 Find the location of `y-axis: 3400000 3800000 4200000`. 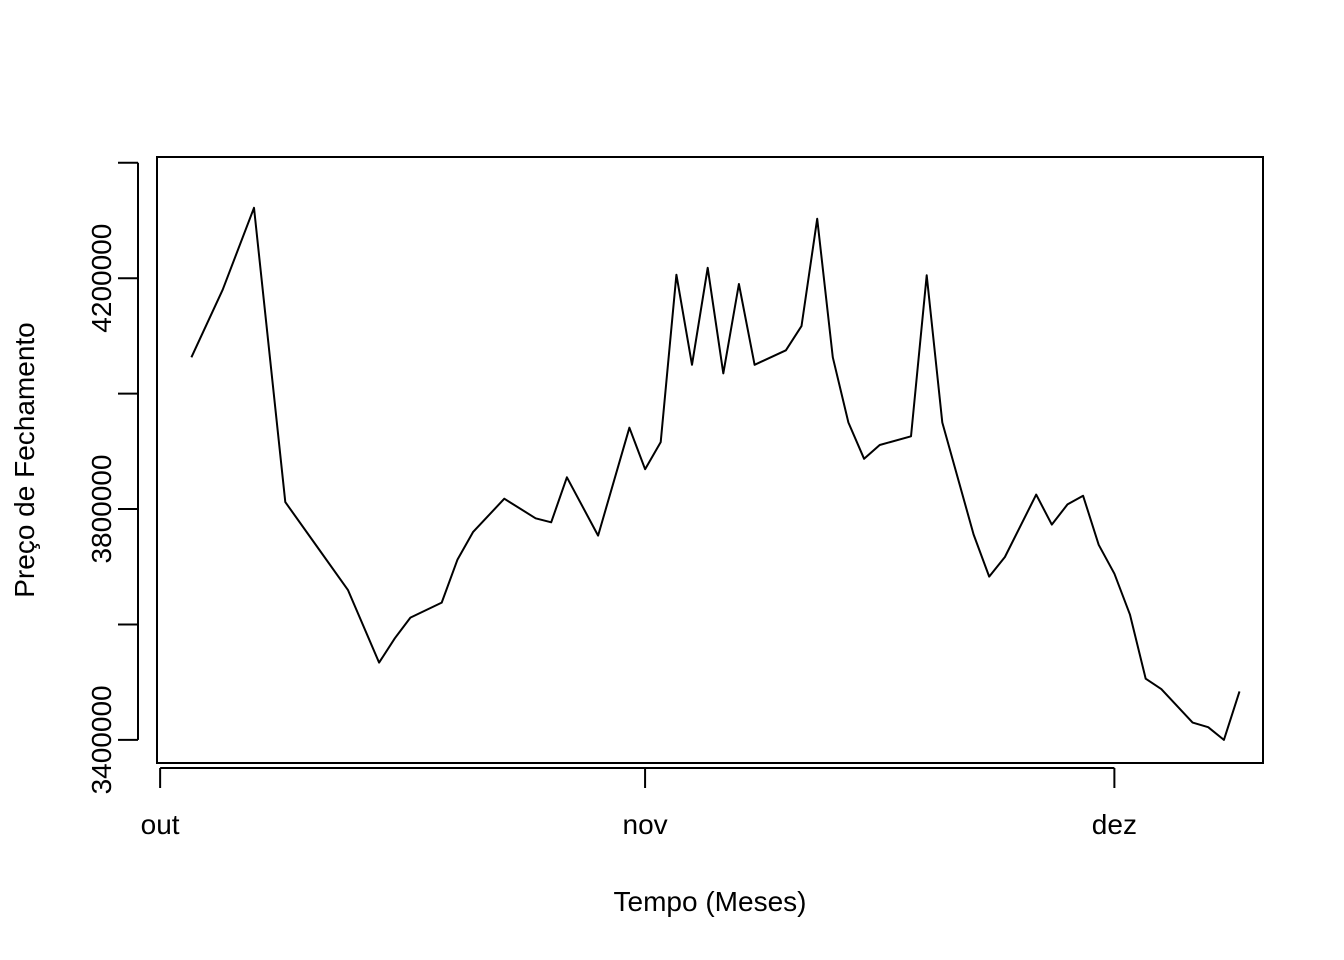

y-axis: 3400000 3800000 4200000 is located at coordinates (112, 477).